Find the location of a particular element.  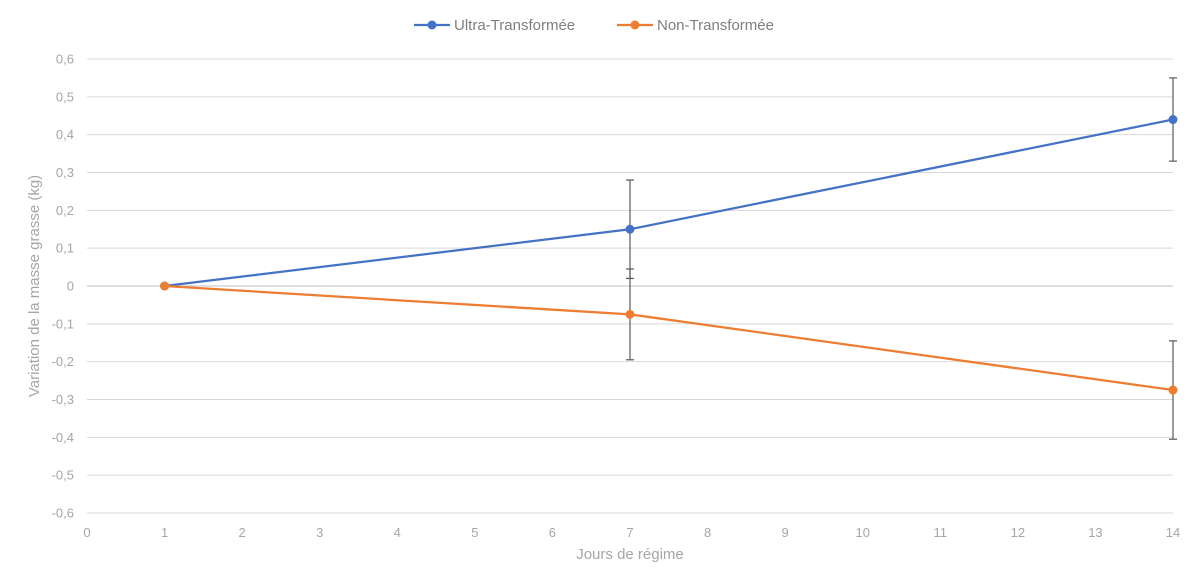

x-tick-label: 12 is located at coordinates (1018, 532).